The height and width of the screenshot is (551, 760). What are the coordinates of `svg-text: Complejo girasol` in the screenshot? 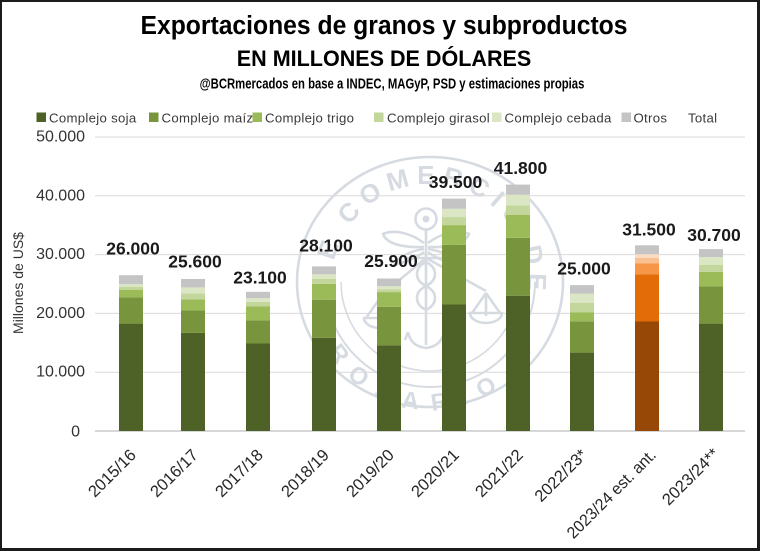 It's located at (438, 118).